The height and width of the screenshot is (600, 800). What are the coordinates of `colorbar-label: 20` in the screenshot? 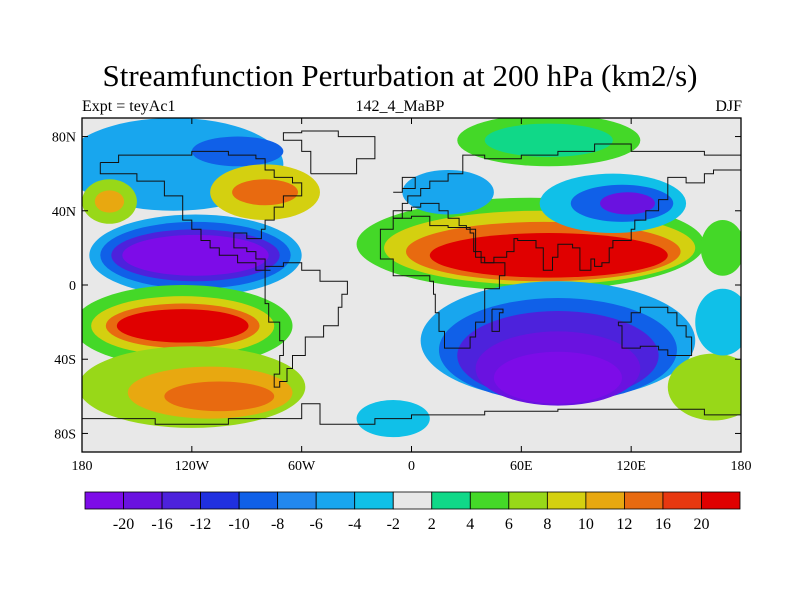 It's located at (701, 524).